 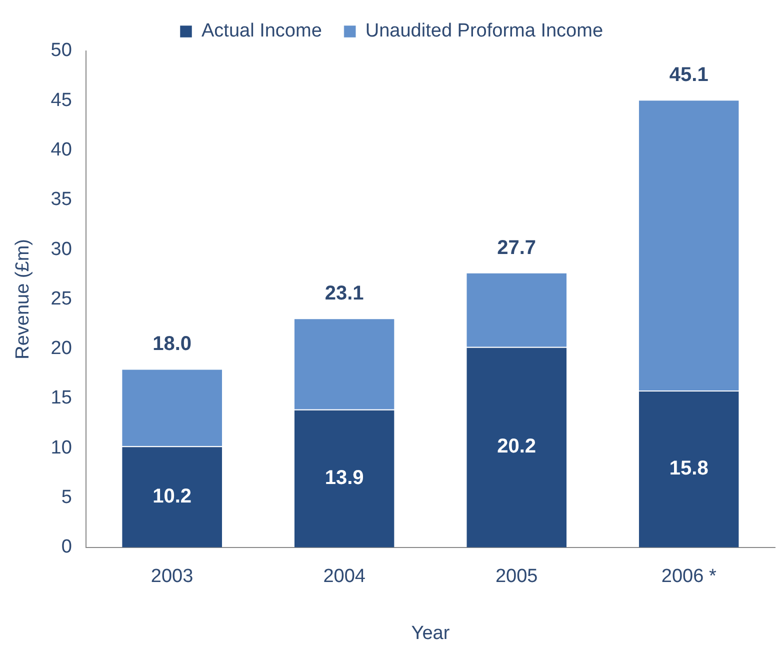 I want to click on total-label: 23.1, so click(x=344, y=293).